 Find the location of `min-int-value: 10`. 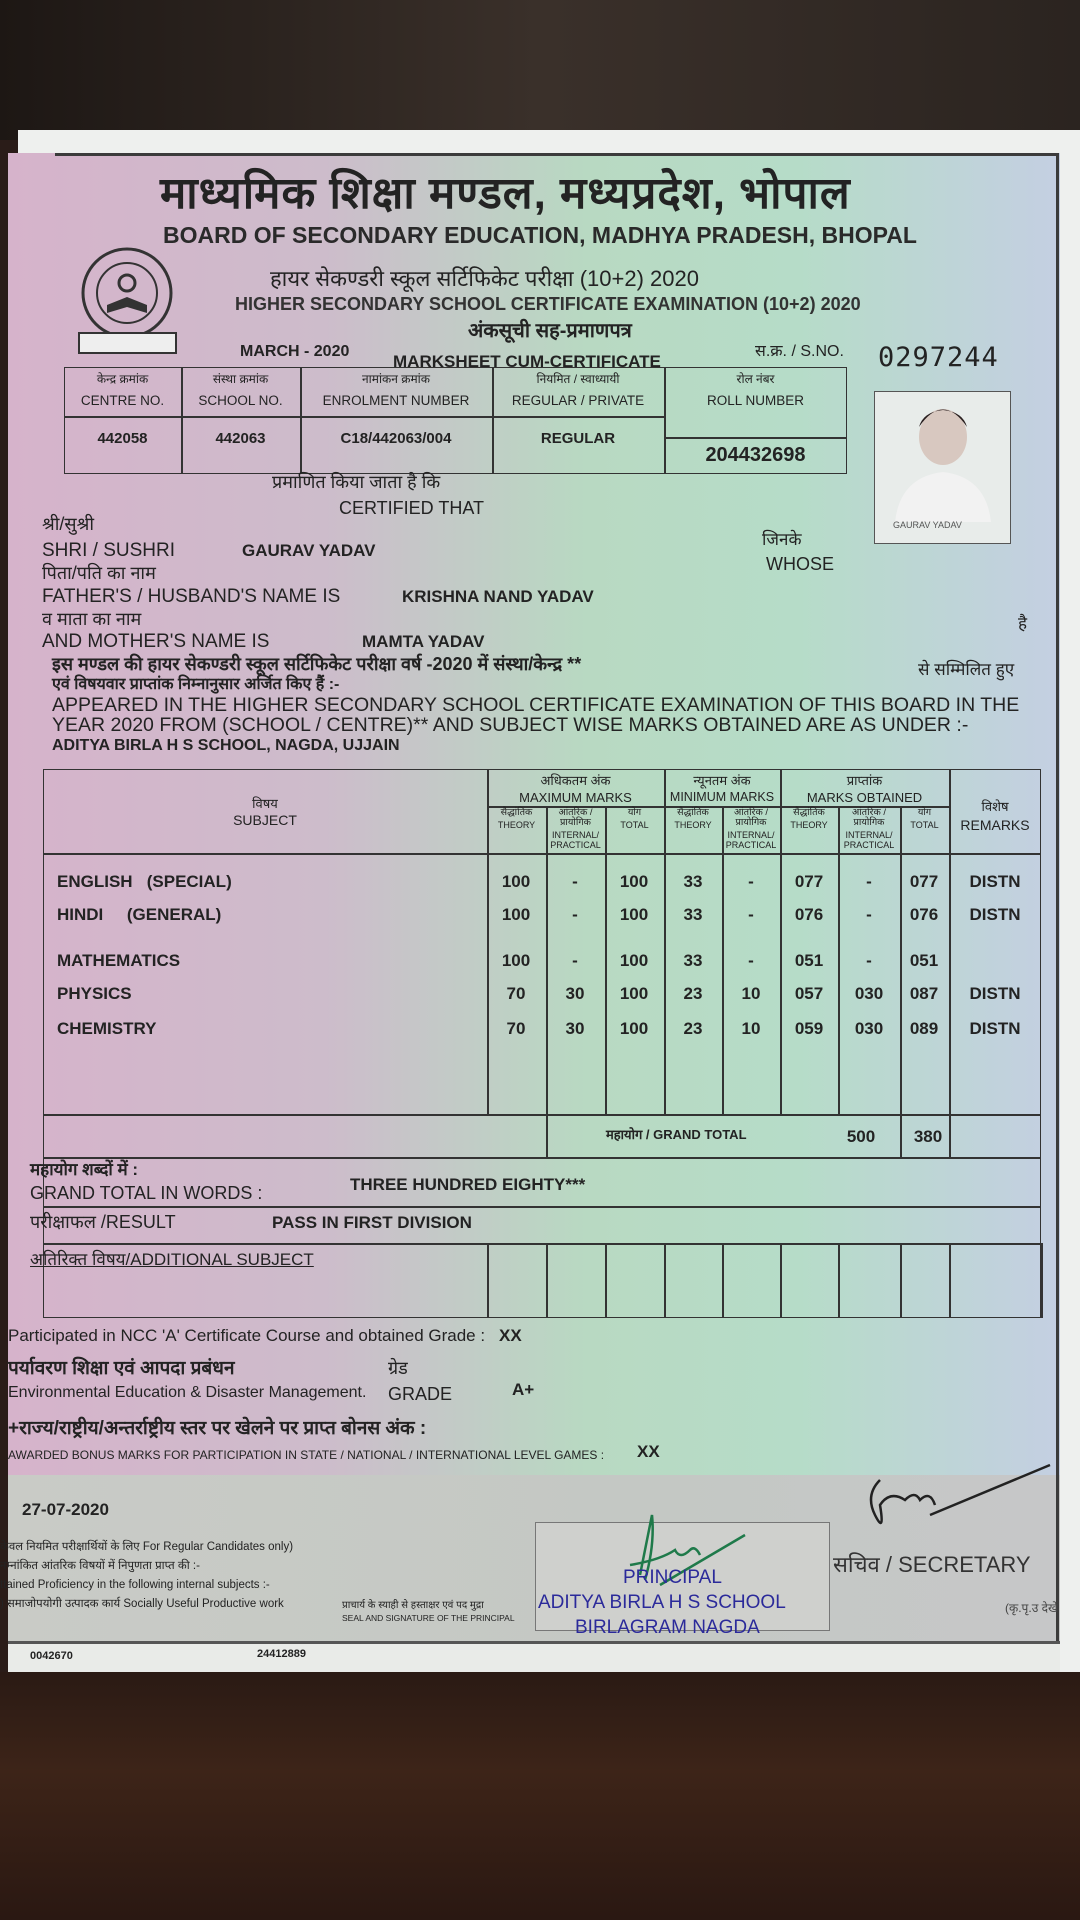

min-int-value: 10 is located at coordinates (751, 1028).